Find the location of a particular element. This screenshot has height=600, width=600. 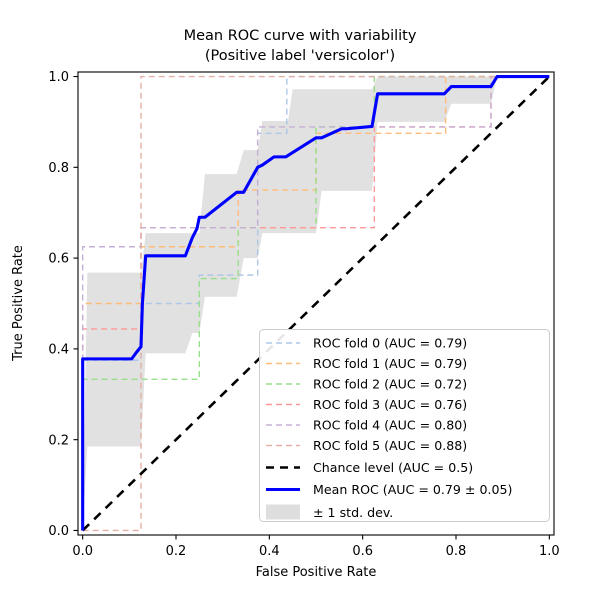

x-tick-label-1: 0.2 is located at coordinates (176, 551).